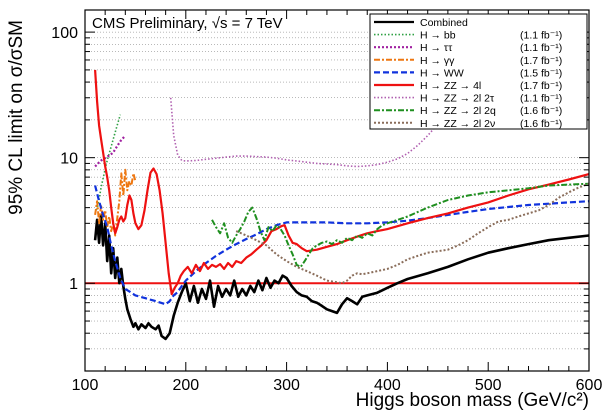 The width and height of the screenshot is (607, 412). What do you see at coordinates (438, 36) in the screenshot?
I see `legend-label-1: H → bb` at bounding box center [438, 36].